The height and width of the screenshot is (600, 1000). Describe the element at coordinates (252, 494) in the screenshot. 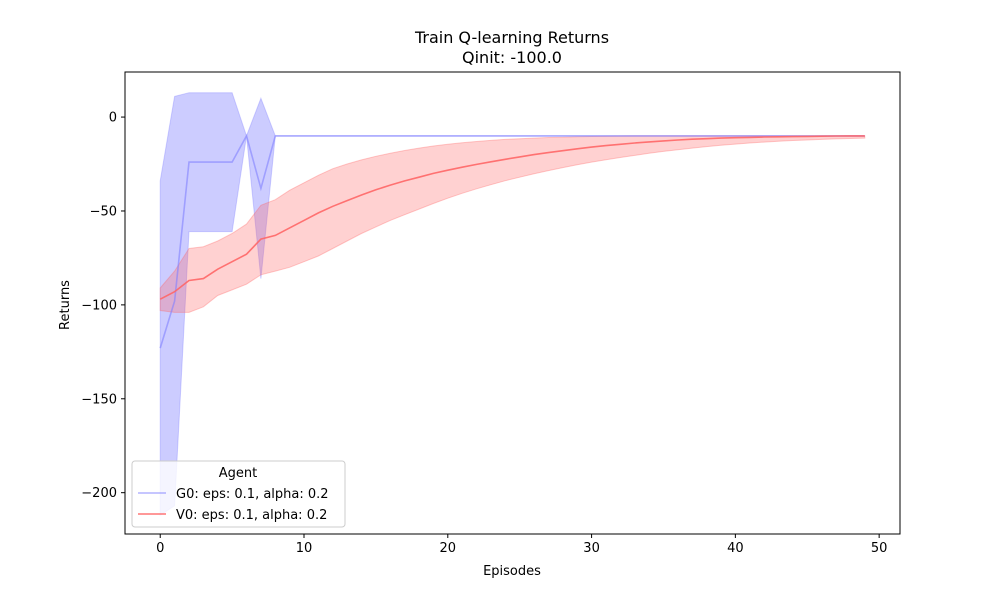

I see `legend-label-g0: G0: eps: 0.1, alpha: 0.2` at that location.